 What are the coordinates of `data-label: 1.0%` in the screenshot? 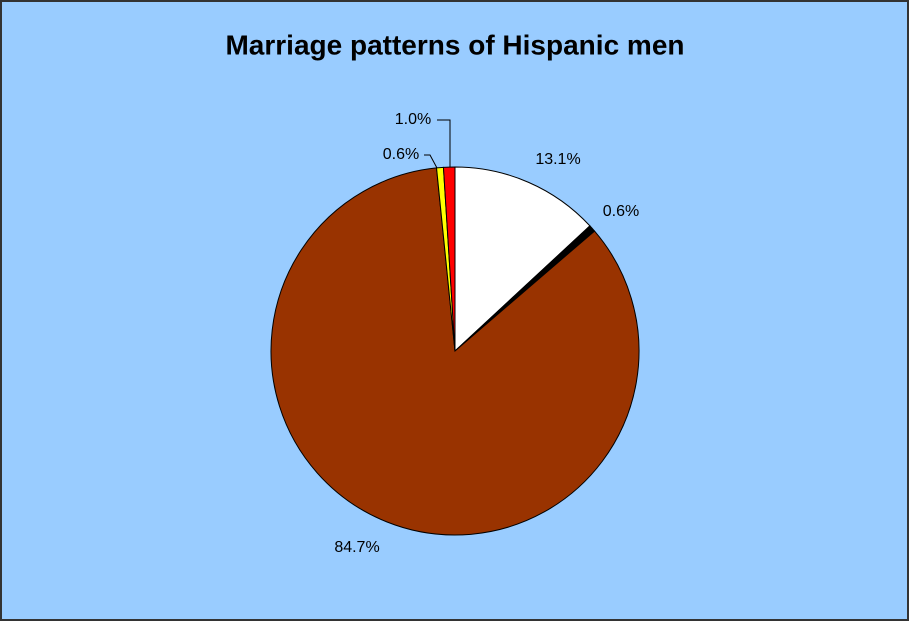 It's located at (413, 119).